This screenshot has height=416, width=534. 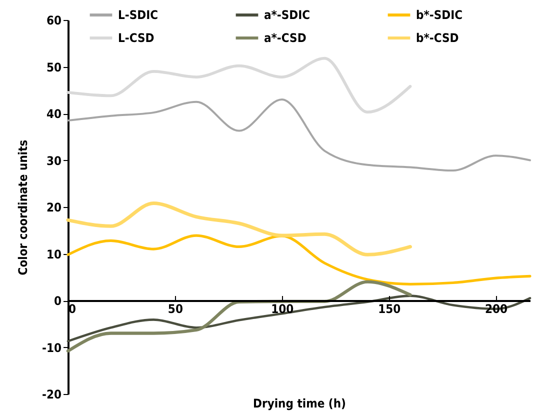 I want to click on y-tick-label: 50, so click(x=54, y=67).